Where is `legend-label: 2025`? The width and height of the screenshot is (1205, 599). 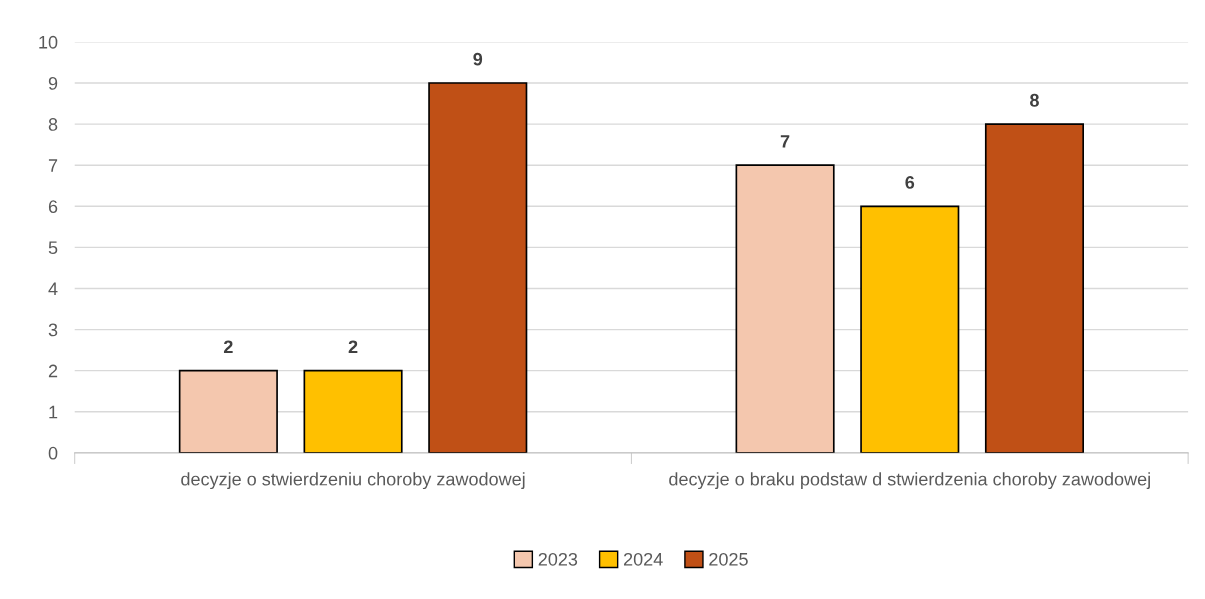 legend-label: 2025 is located at coordinates (728, 559).